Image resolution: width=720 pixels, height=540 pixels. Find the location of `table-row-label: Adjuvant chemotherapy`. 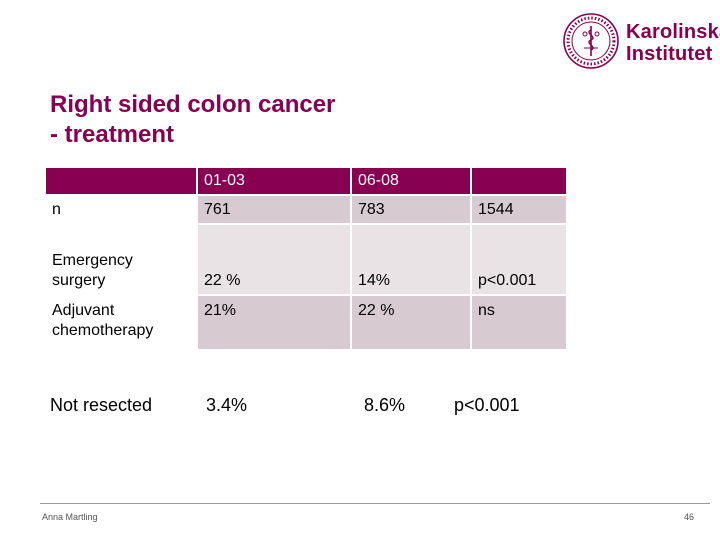

table-row-label: Adjuvant chemotherapy is located at coordinates (121, 322).